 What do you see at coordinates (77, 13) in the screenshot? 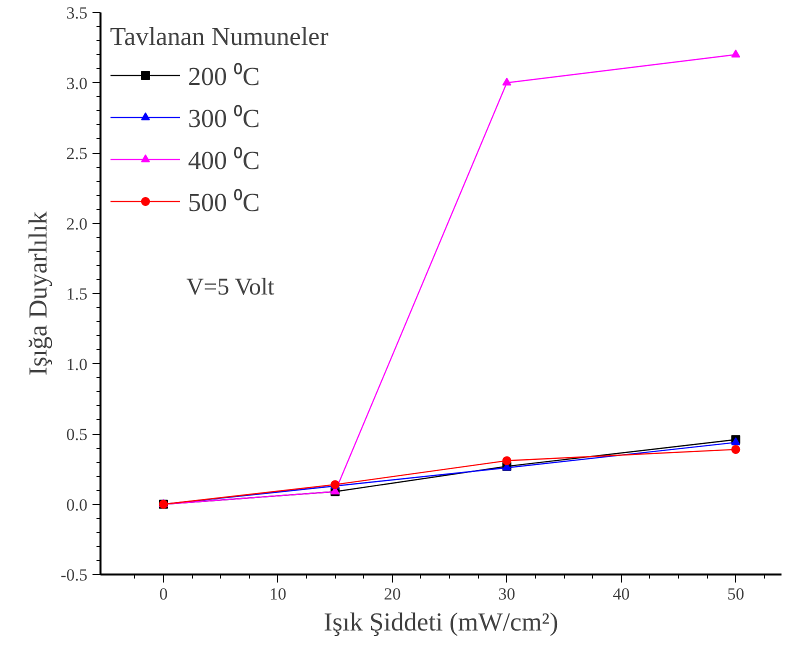
I see `y-tick-label: 3.5` at bounding box center [77, 13].